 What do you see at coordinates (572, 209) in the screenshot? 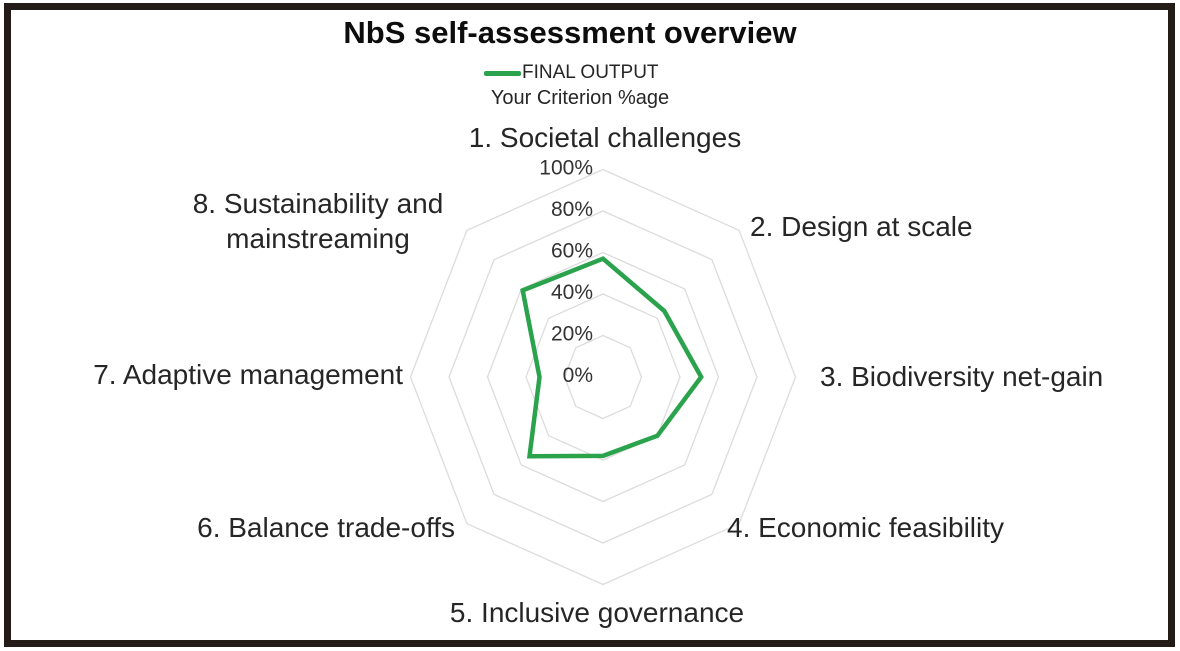
I see `tick-label-80: 80%` at bounding box center [572, 209].